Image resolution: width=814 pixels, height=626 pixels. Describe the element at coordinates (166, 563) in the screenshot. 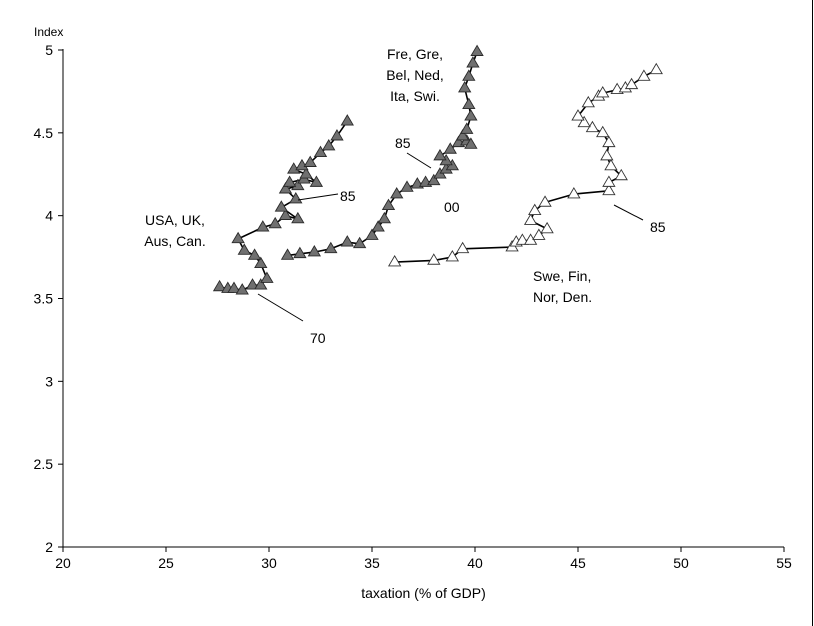

I see `x-tick-label: 25` at that location.